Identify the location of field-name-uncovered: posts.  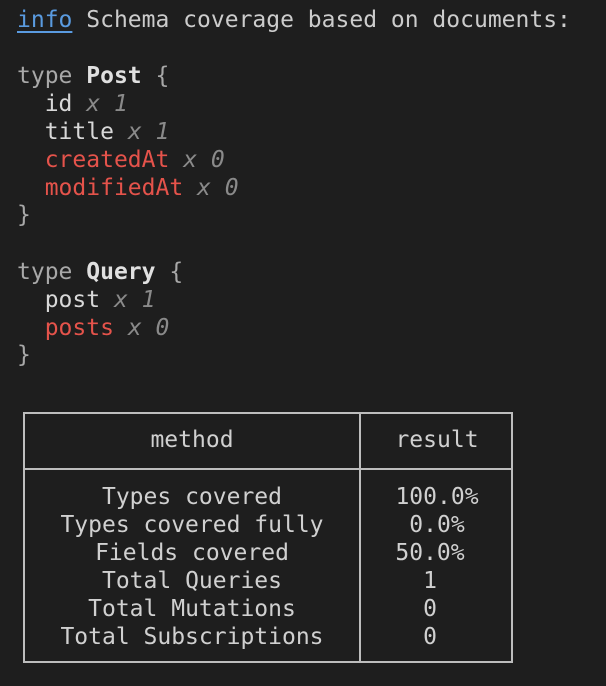
(79, 328).